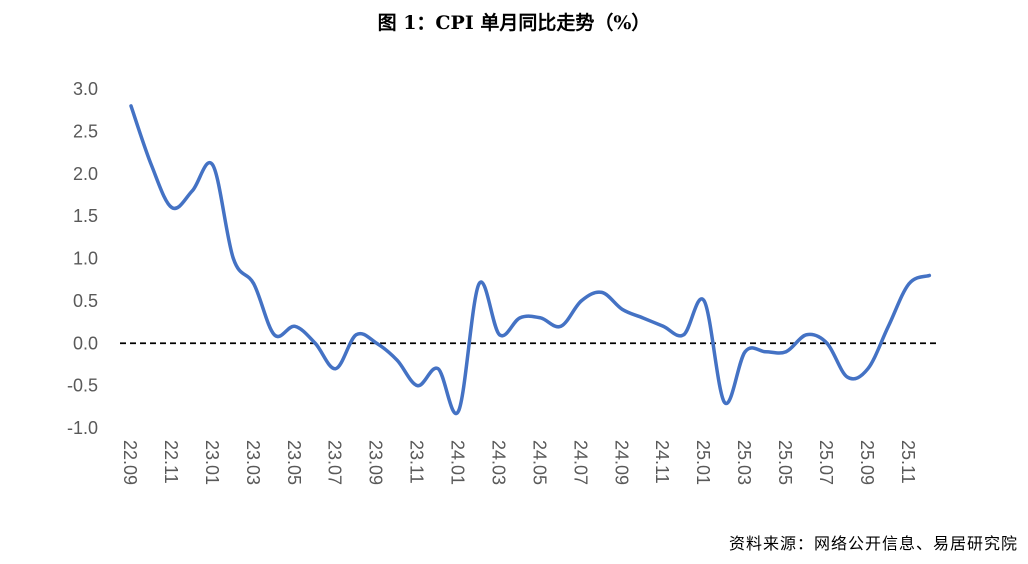  I want to click on y-tick-label: 0.0, so click(85, 343).